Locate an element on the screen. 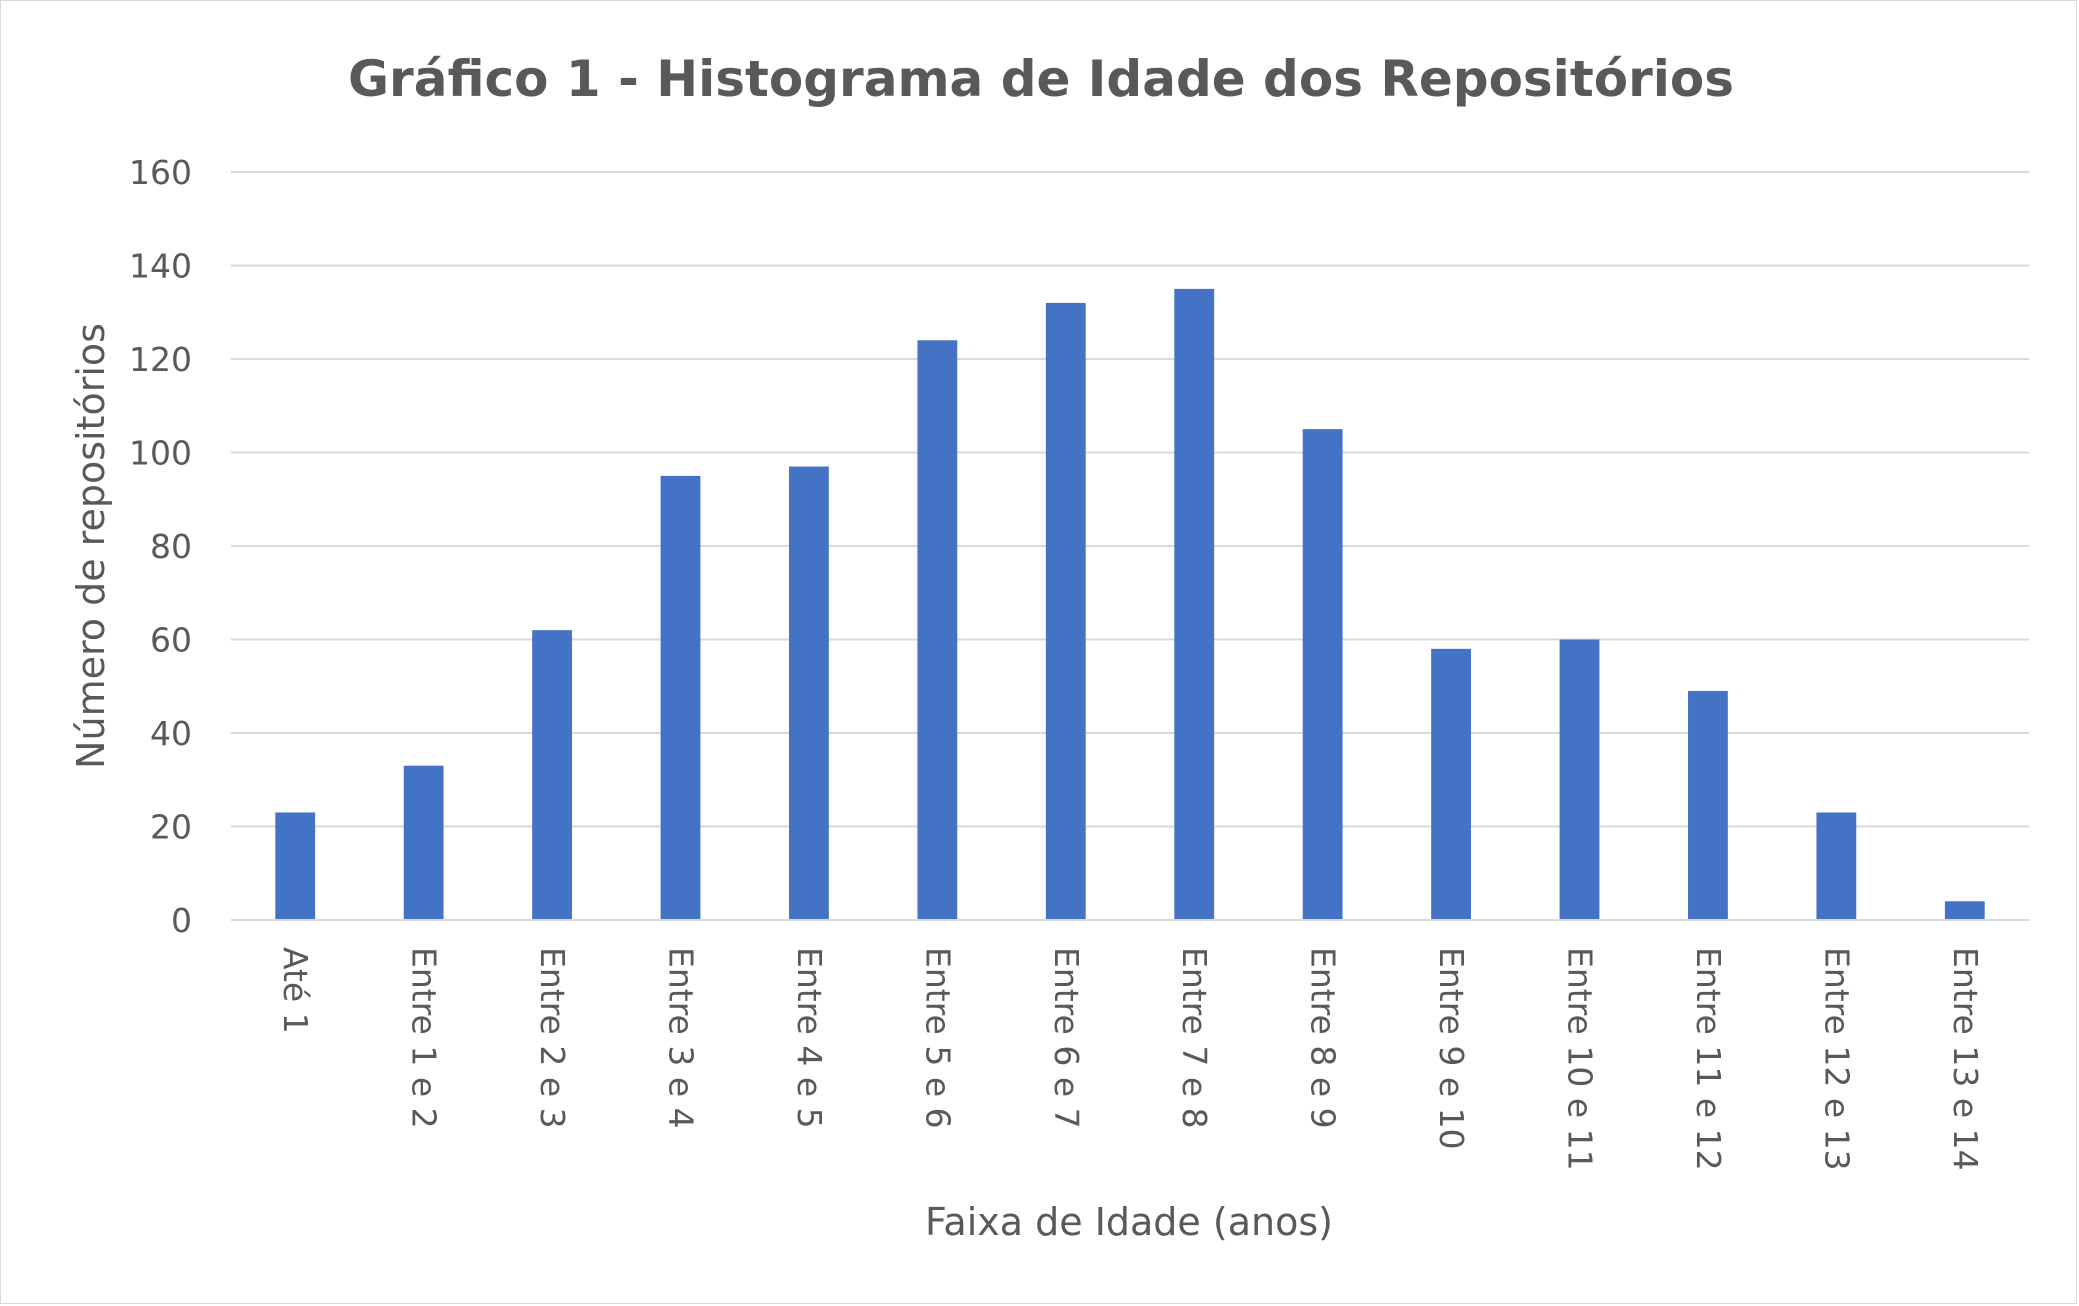 The width and height of the screenshot is (2079, 1306). x-tick-label: Entre 2 e 3 is located at coordinates (552, 1038).